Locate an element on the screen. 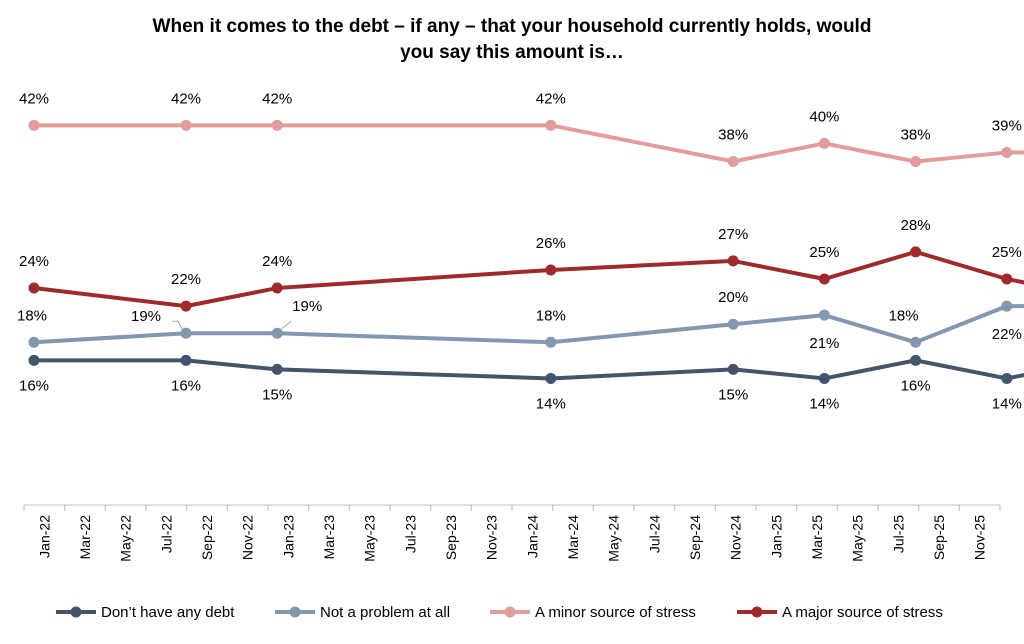 The image size is (1024, 644). x-tick-label: Jan-22 is located at coordinates (44, 536).